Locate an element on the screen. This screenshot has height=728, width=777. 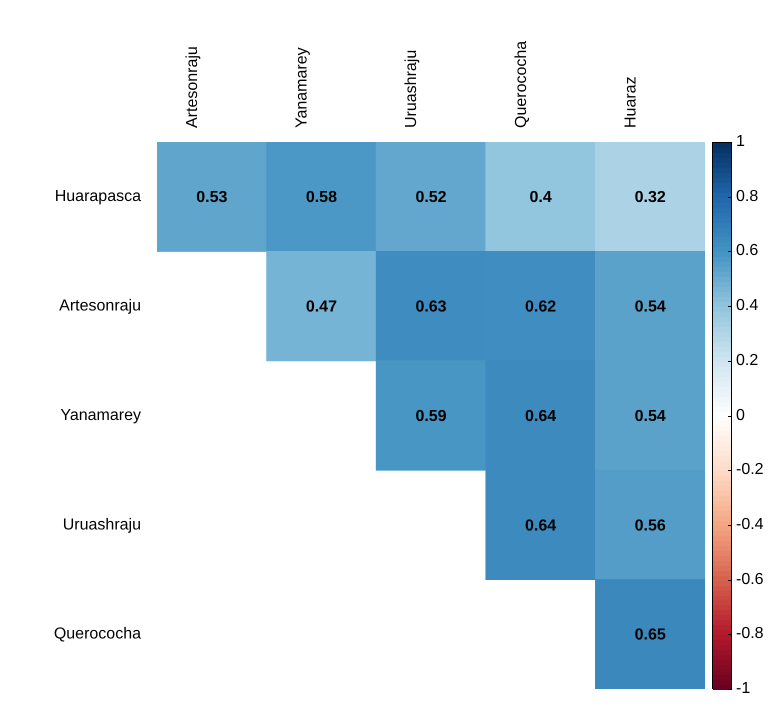
y-tick-label: Huarapasca is located at coordinates (98, 197).